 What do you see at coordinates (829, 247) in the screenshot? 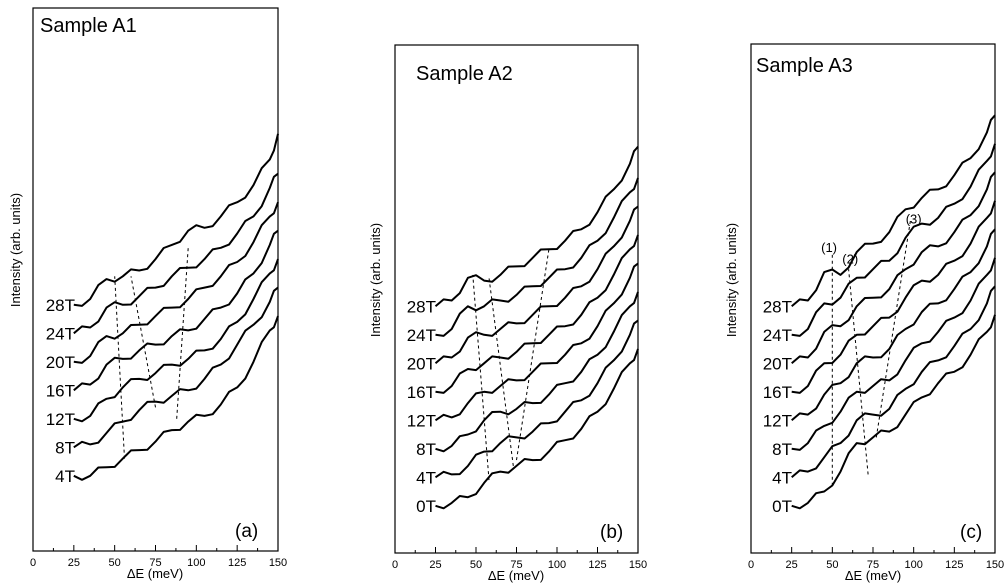
I see `peak-annotation: (1)` at bounding box center [829, 247].